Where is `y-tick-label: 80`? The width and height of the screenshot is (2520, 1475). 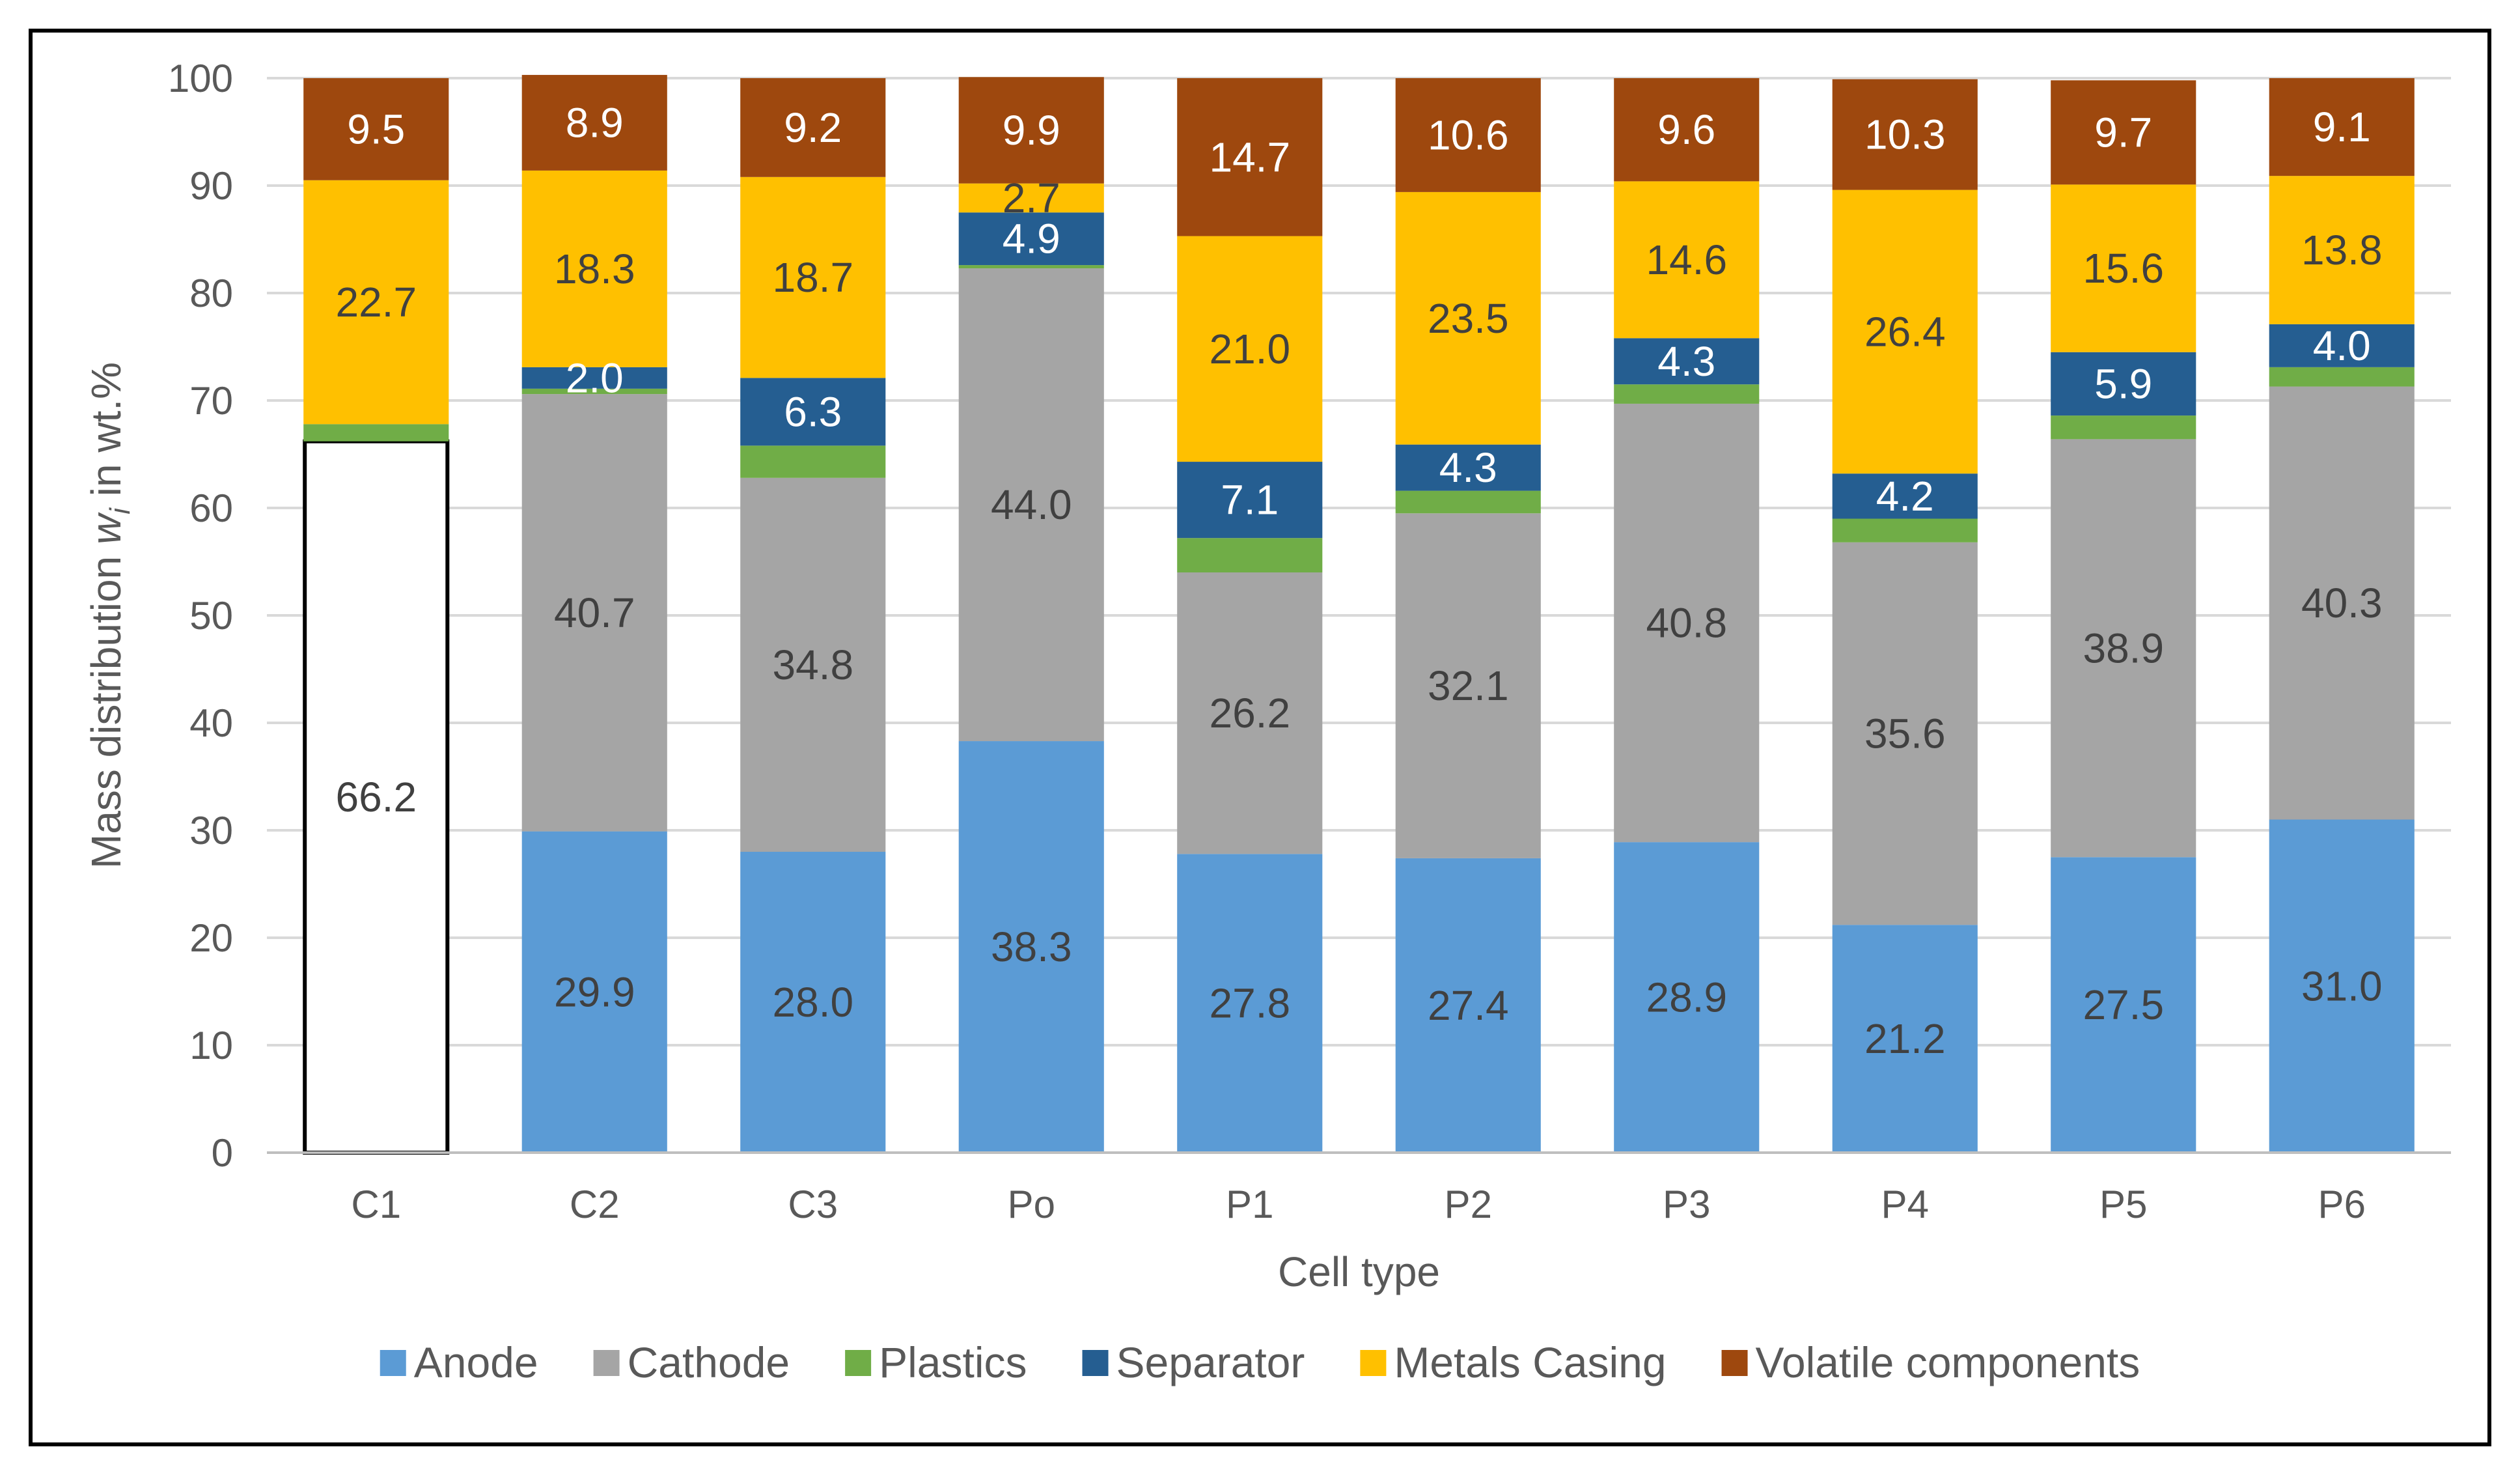
y-tick-label: 80 is located at coordinates (211, 293).